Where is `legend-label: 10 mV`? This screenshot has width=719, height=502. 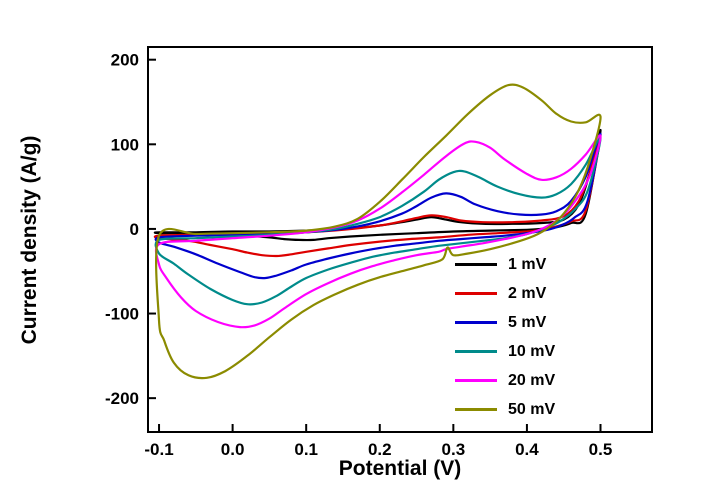 legend-label: 10 mV is located at coordinates (532, 351).